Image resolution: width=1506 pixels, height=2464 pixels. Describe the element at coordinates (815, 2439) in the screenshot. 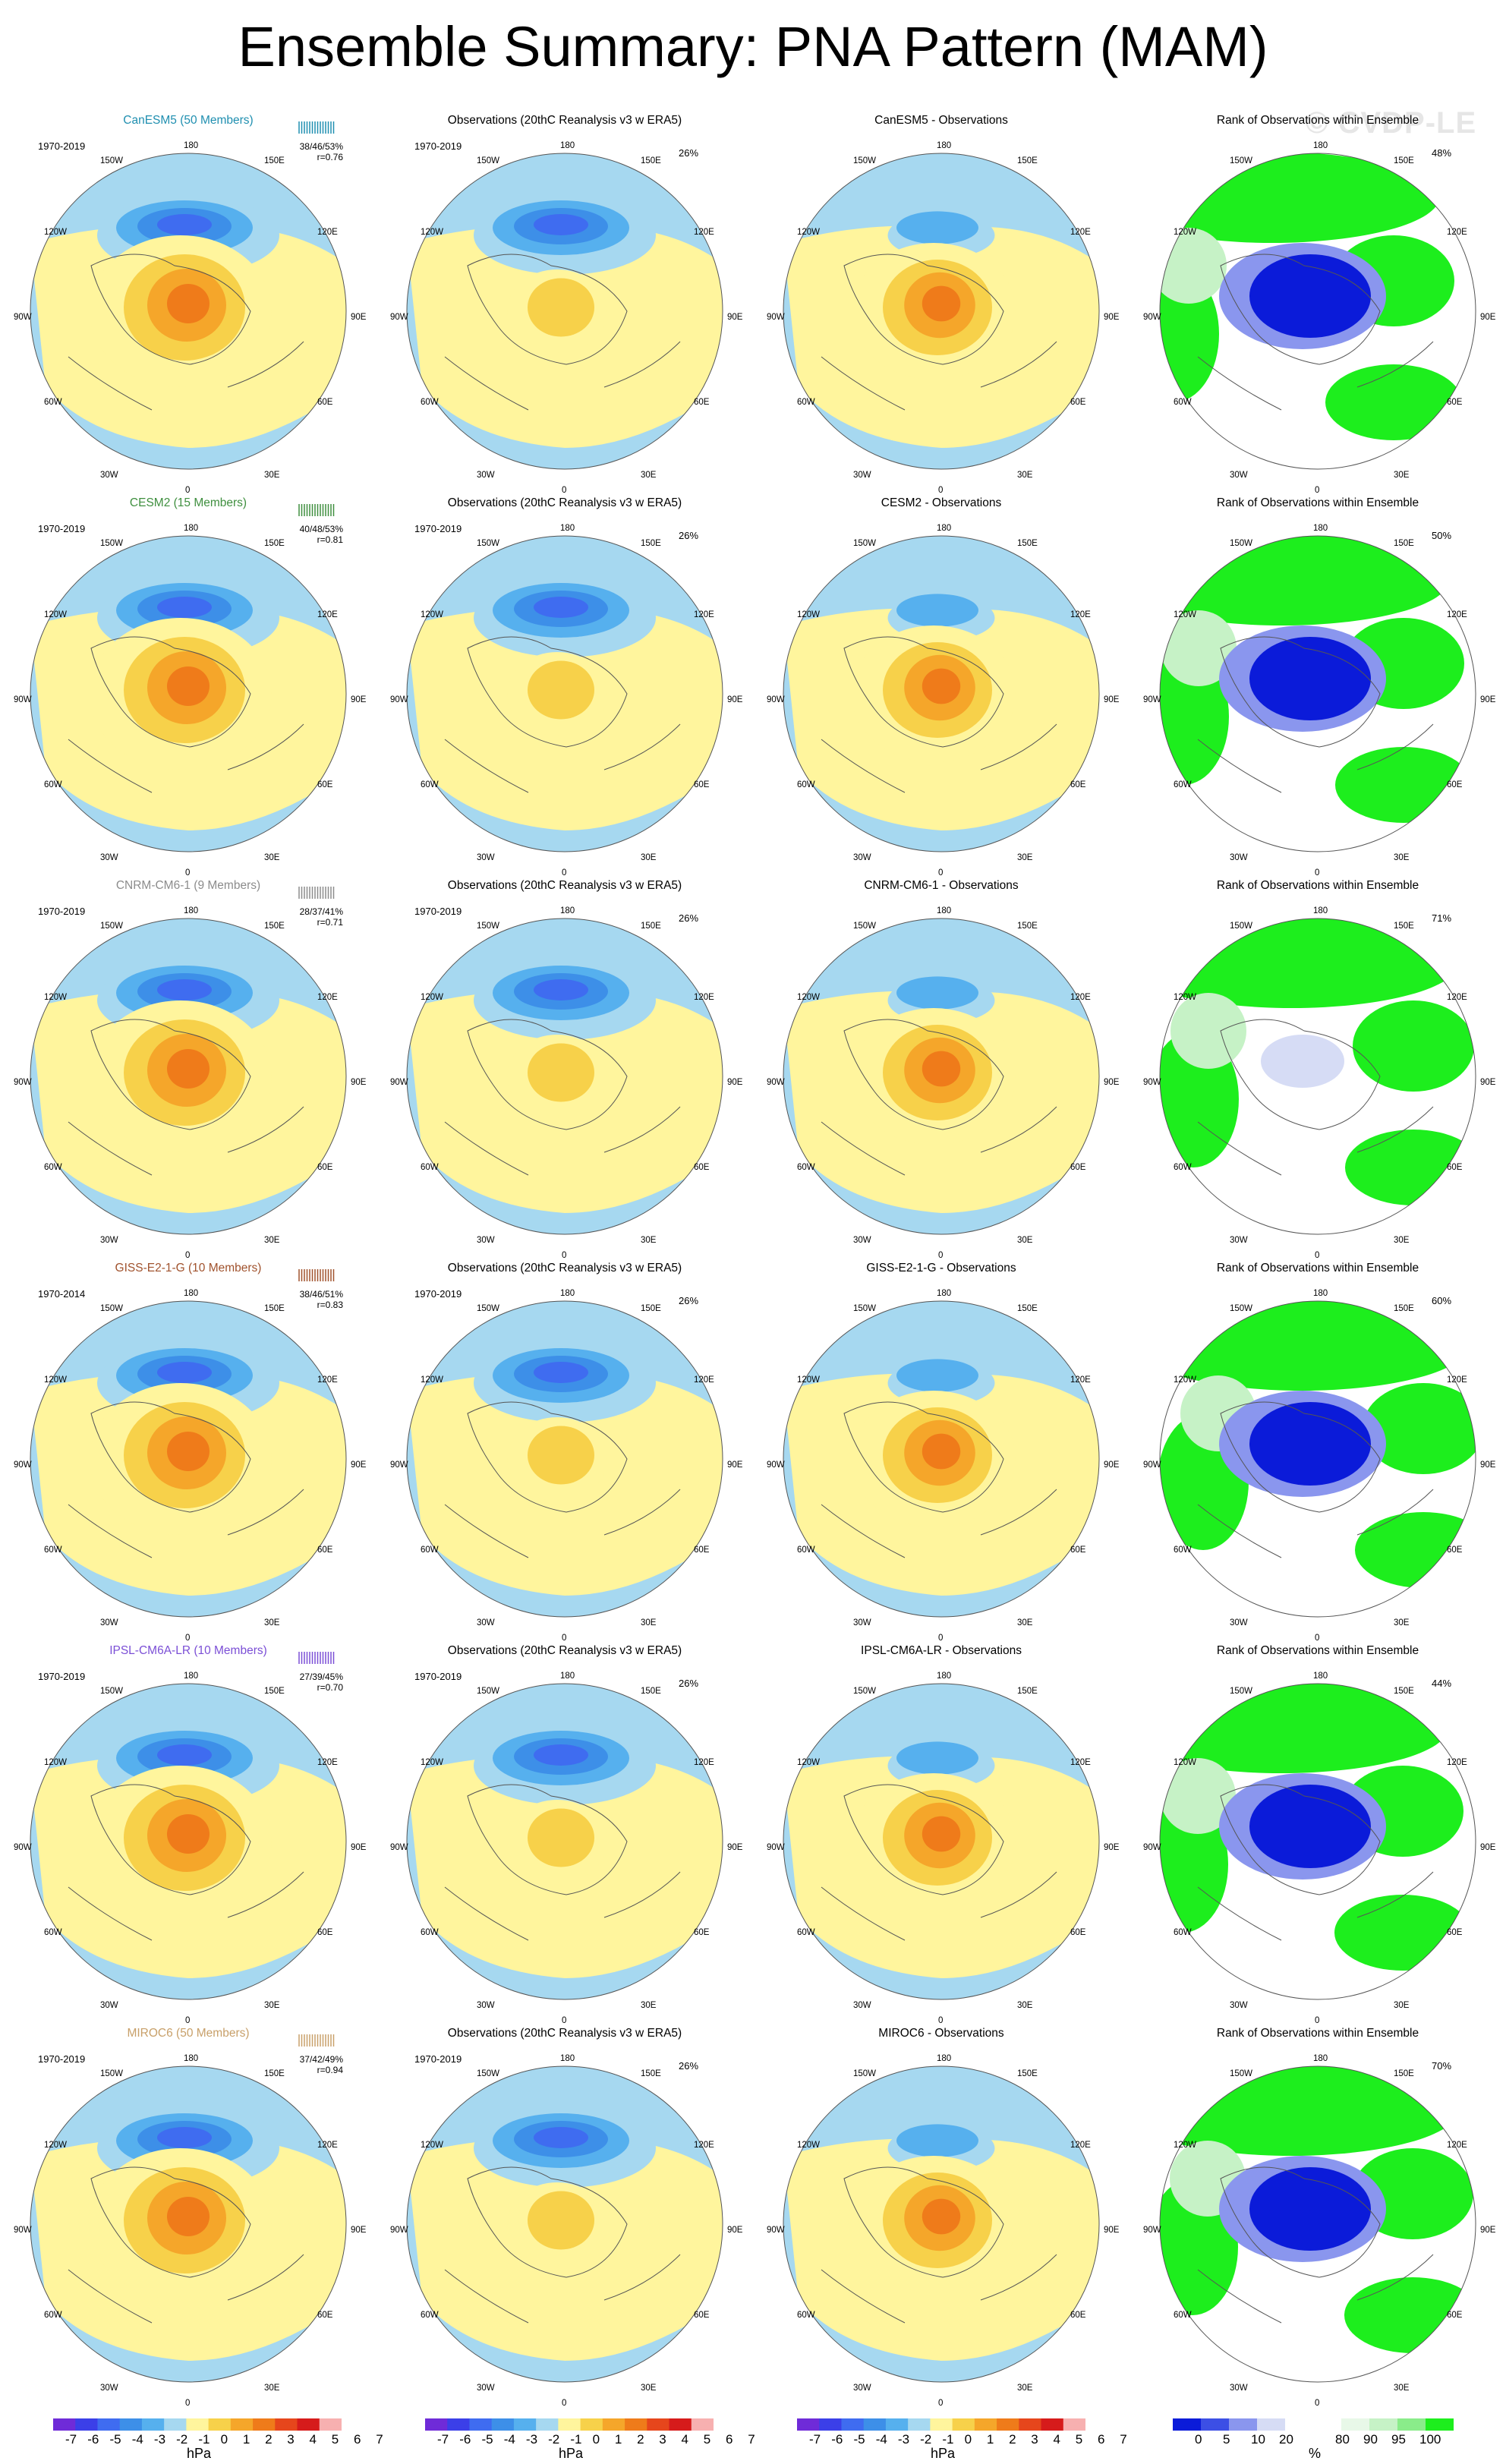

I see `colorbar-tick: -7` at that location.